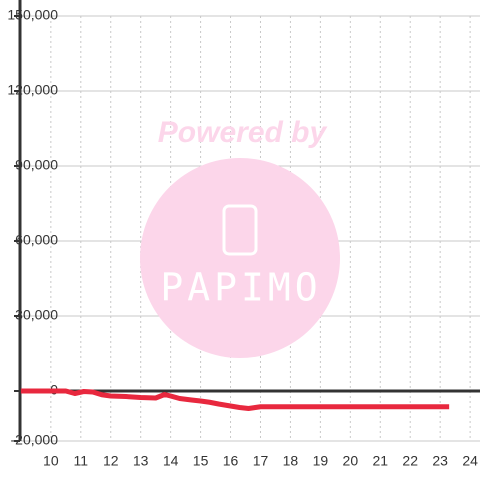  Describe the element at coordinates (243, 132) in the screenshot. I see `watermark-text: Powered by` at that location.